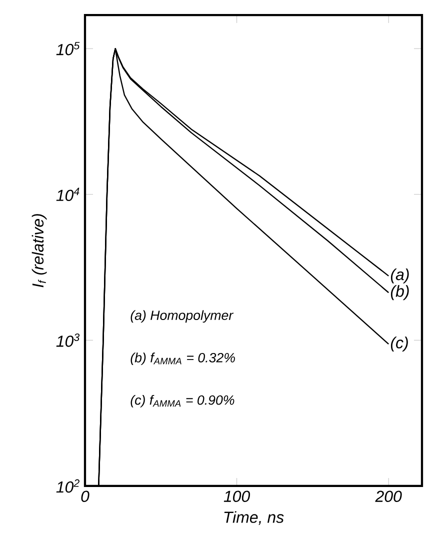  What do you see at coordinates (399, 292) in the screenshot?
I see `annotation: (b)` at bounding box center [399, 292].